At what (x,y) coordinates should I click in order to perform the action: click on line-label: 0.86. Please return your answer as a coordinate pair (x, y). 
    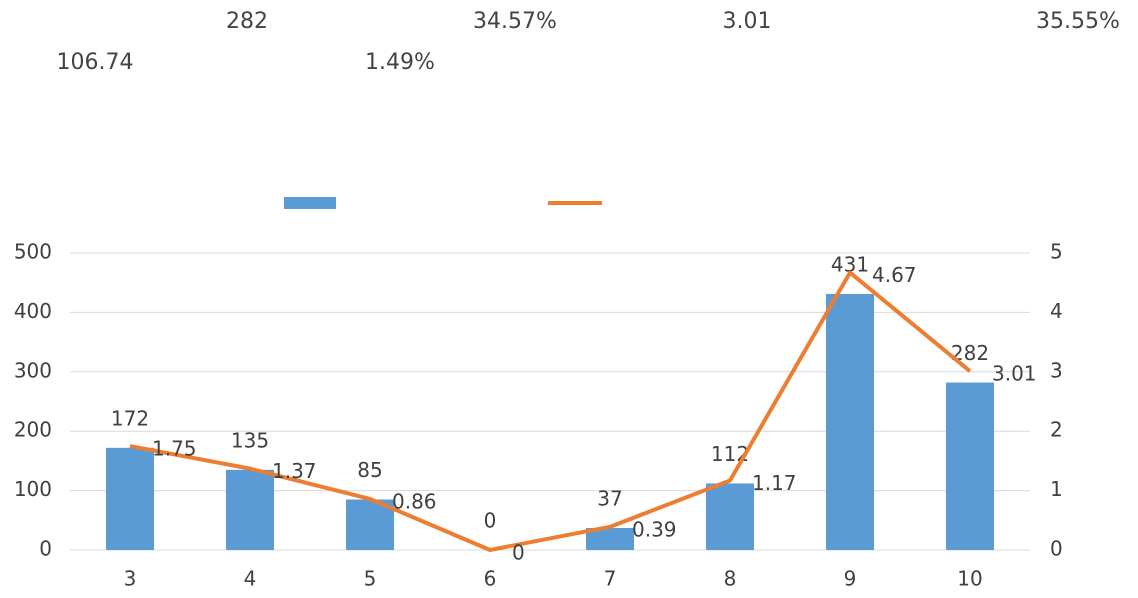
    Looking at the image, I should click on (414, 501).